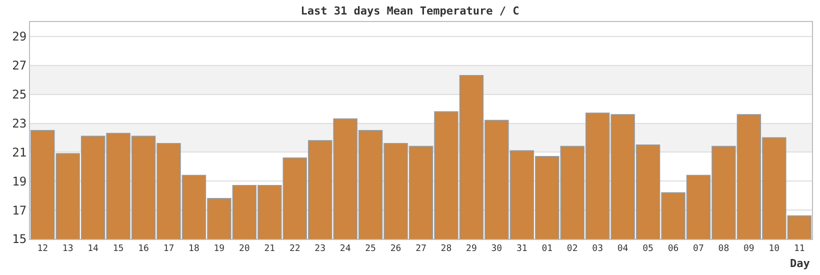 This screenshot has height=275, width=820. Describe the element at coordinates (42, 249) in the screenshot. I see `x-tick-label: 12` at that location.